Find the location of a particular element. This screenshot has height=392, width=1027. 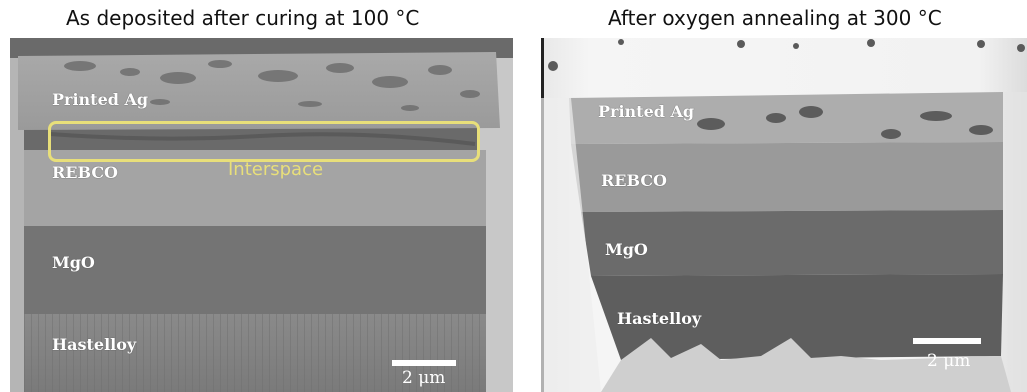

scale-bar-right is located at coordinates (947, 341).